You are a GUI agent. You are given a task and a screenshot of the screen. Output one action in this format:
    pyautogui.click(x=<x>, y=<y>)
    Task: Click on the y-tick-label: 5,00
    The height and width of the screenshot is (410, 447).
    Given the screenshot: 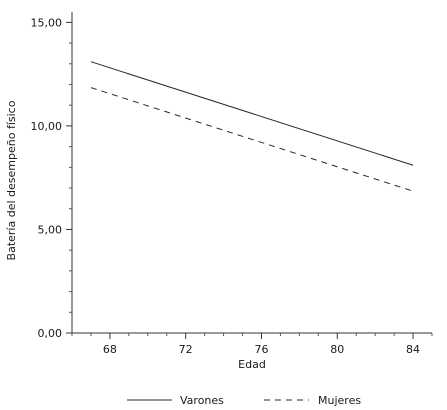 What is the action you would take?
    pyautogui.click(x=50, y=229)
    